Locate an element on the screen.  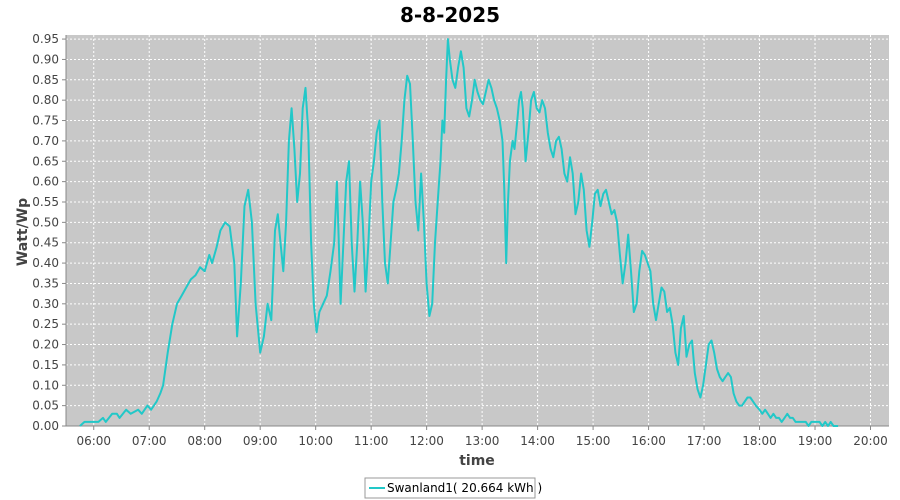
y-tick-label: 0.35 is located at coordinates (45, 283).